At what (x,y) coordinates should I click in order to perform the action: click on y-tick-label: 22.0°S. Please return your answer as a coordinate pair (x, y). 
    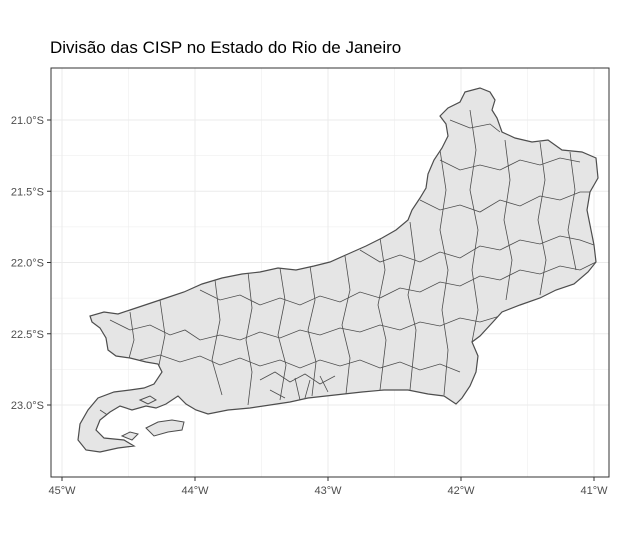
    Looking at the image, I should click on (27, 264).